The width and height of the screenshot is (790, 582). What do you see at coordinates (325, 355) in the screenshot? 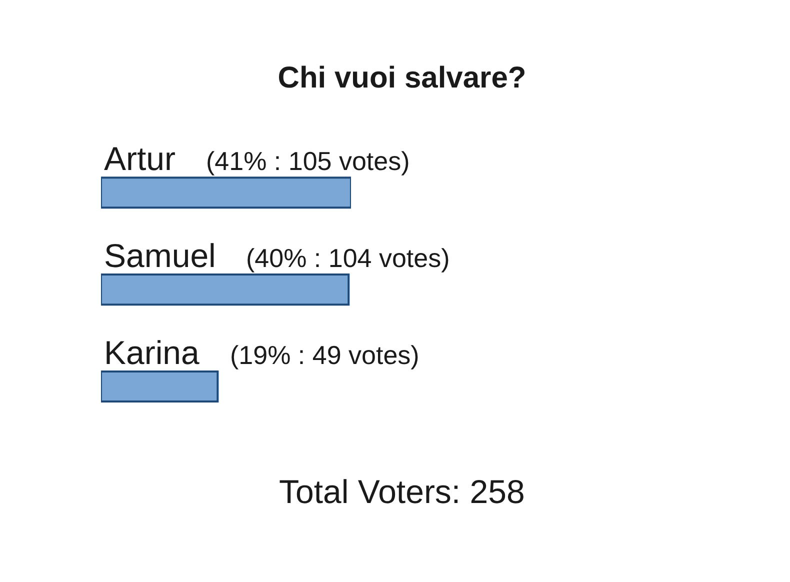
I see `data-label: (19% : 49 votes)` at bounding box center [325, 355].